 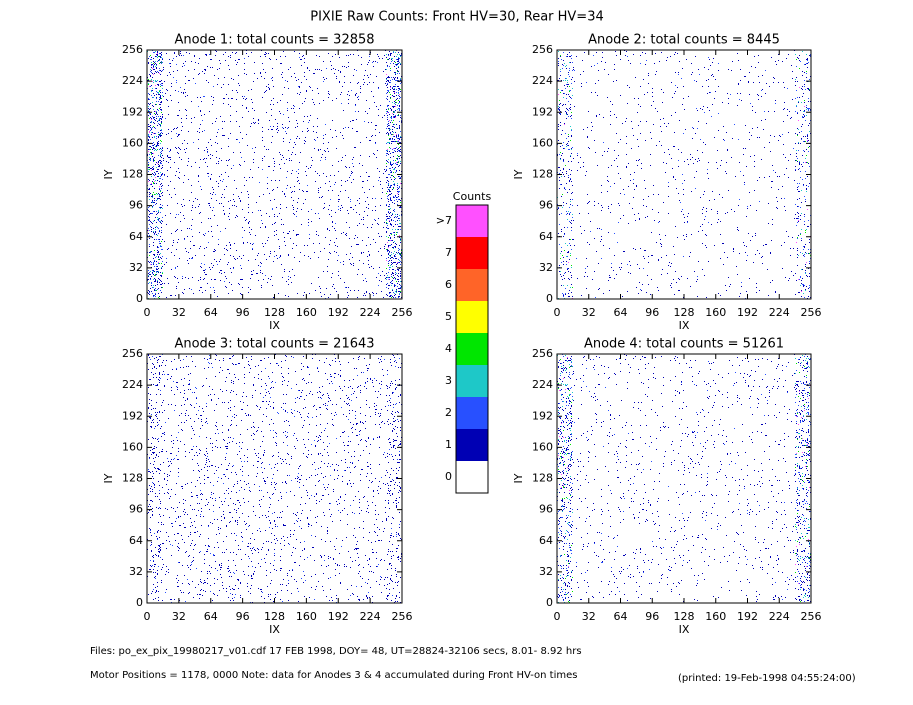 I want to click on colorbar-label: 1, so click(x=448, y=444).